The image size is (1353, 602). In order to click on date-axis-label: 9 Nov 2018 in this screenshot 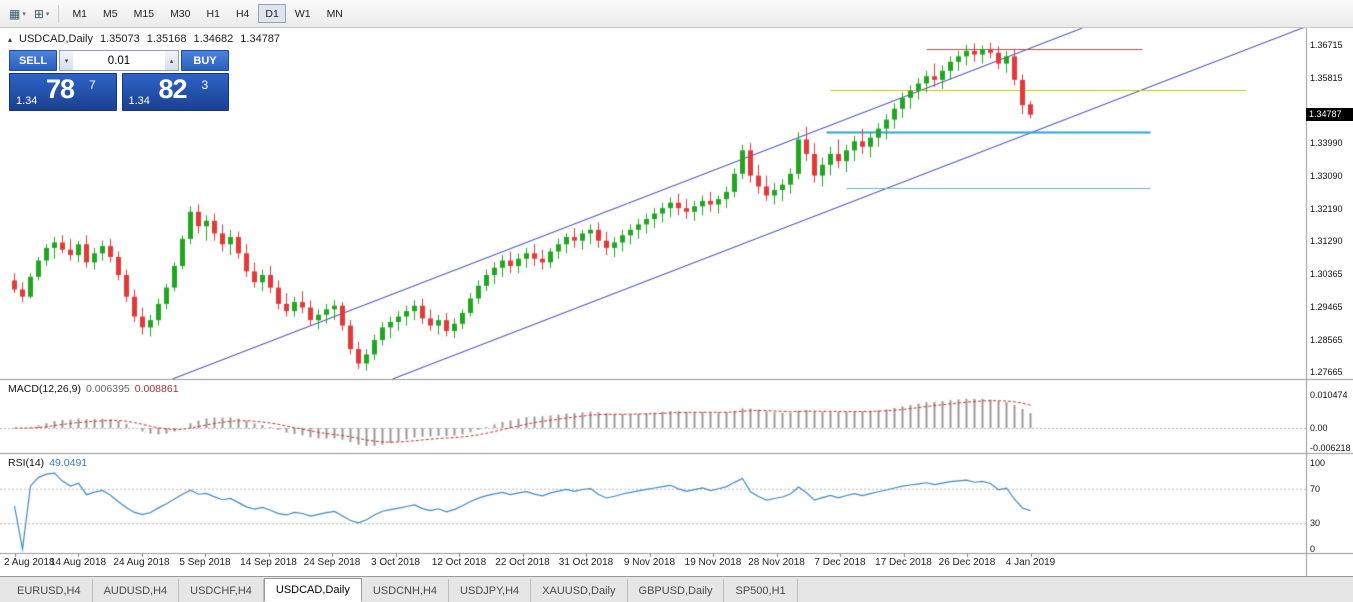, I will do `click(649, 562)`.